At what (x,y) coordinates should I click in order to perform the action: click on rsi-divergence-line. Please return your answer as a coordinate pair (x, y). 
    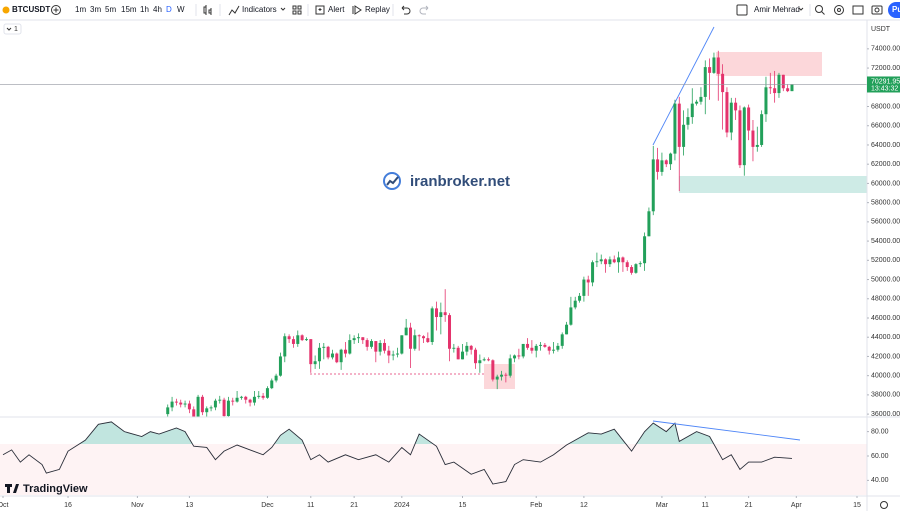
    Looking at the image, I should click on (726, 430).